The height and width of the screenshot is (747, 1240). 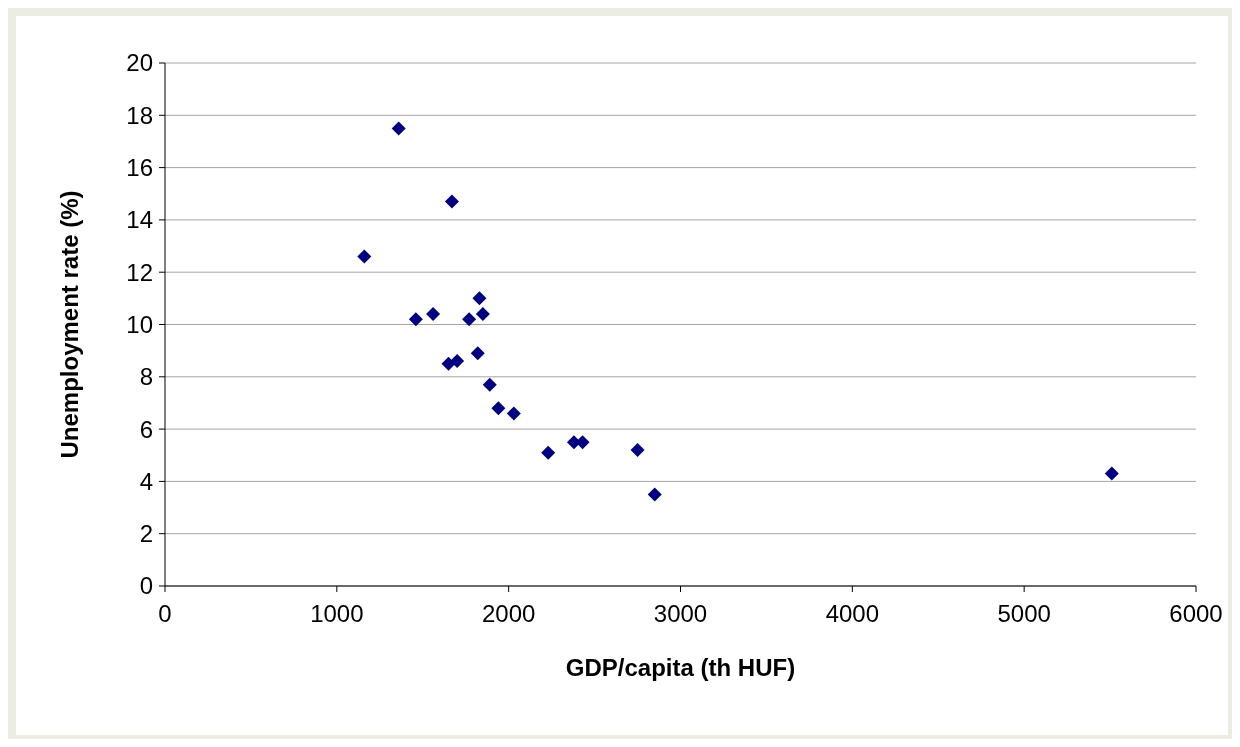 What do you see at coordinates (139, 324) in the screenshot?
I see `y-tick-label: 10` at bounding box center [139, 324].